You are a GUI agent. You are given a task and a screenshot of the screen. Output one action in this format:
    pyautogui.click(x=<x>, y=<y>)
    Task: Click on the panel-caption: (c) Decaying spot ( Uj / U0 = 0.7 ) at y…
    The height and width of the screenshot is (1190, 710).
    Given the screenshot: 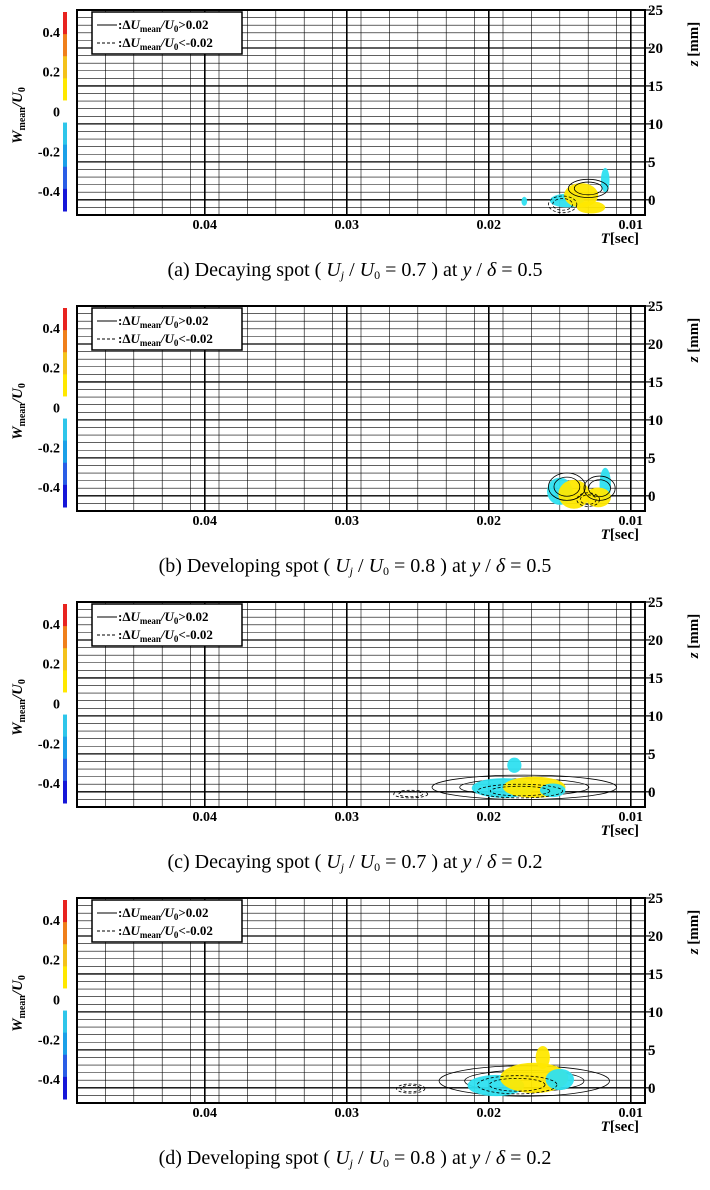 What is the action you would take?
    pyautogui.click(x=354, y=862)
    